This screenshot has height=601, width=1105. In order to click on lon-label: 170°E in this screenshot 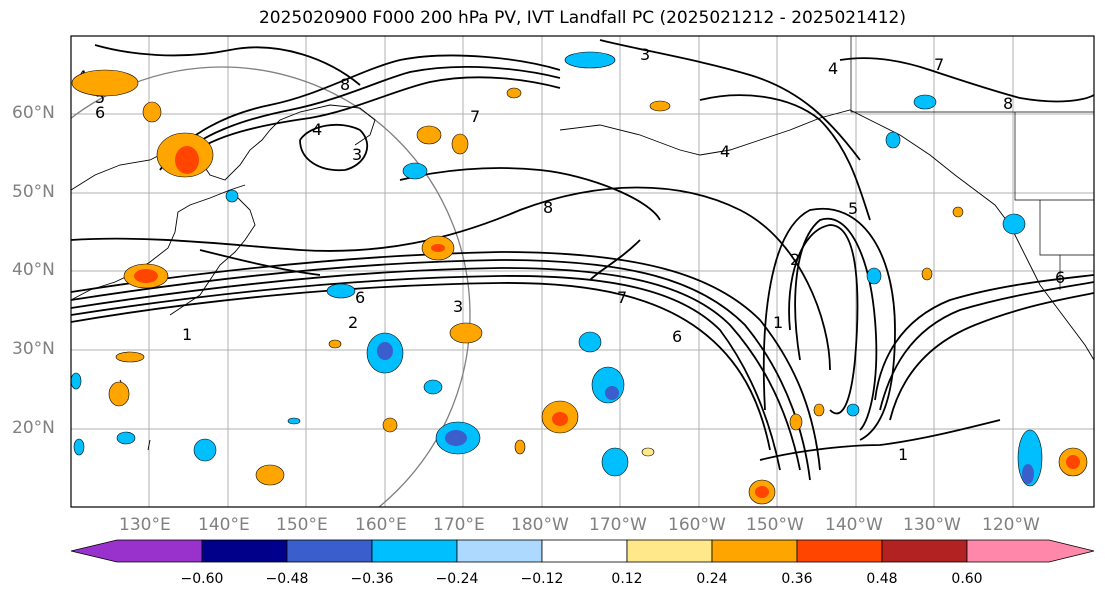, I will do `click(459, 525)`.